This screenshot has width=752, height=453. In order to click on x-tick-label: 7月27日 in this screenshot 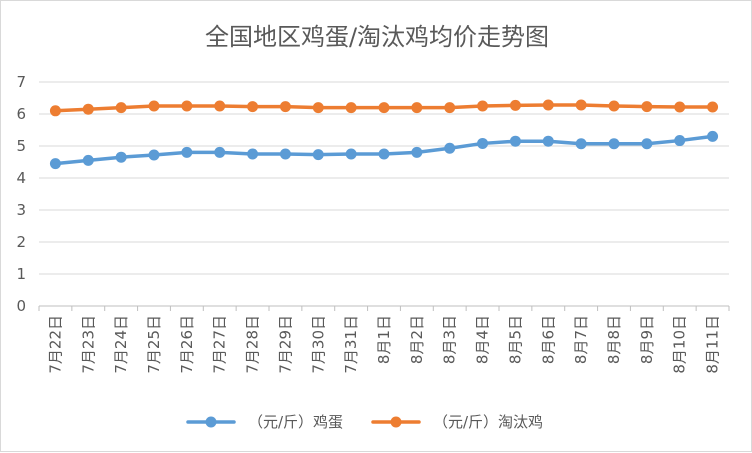, I will do `click(220, 344)`.